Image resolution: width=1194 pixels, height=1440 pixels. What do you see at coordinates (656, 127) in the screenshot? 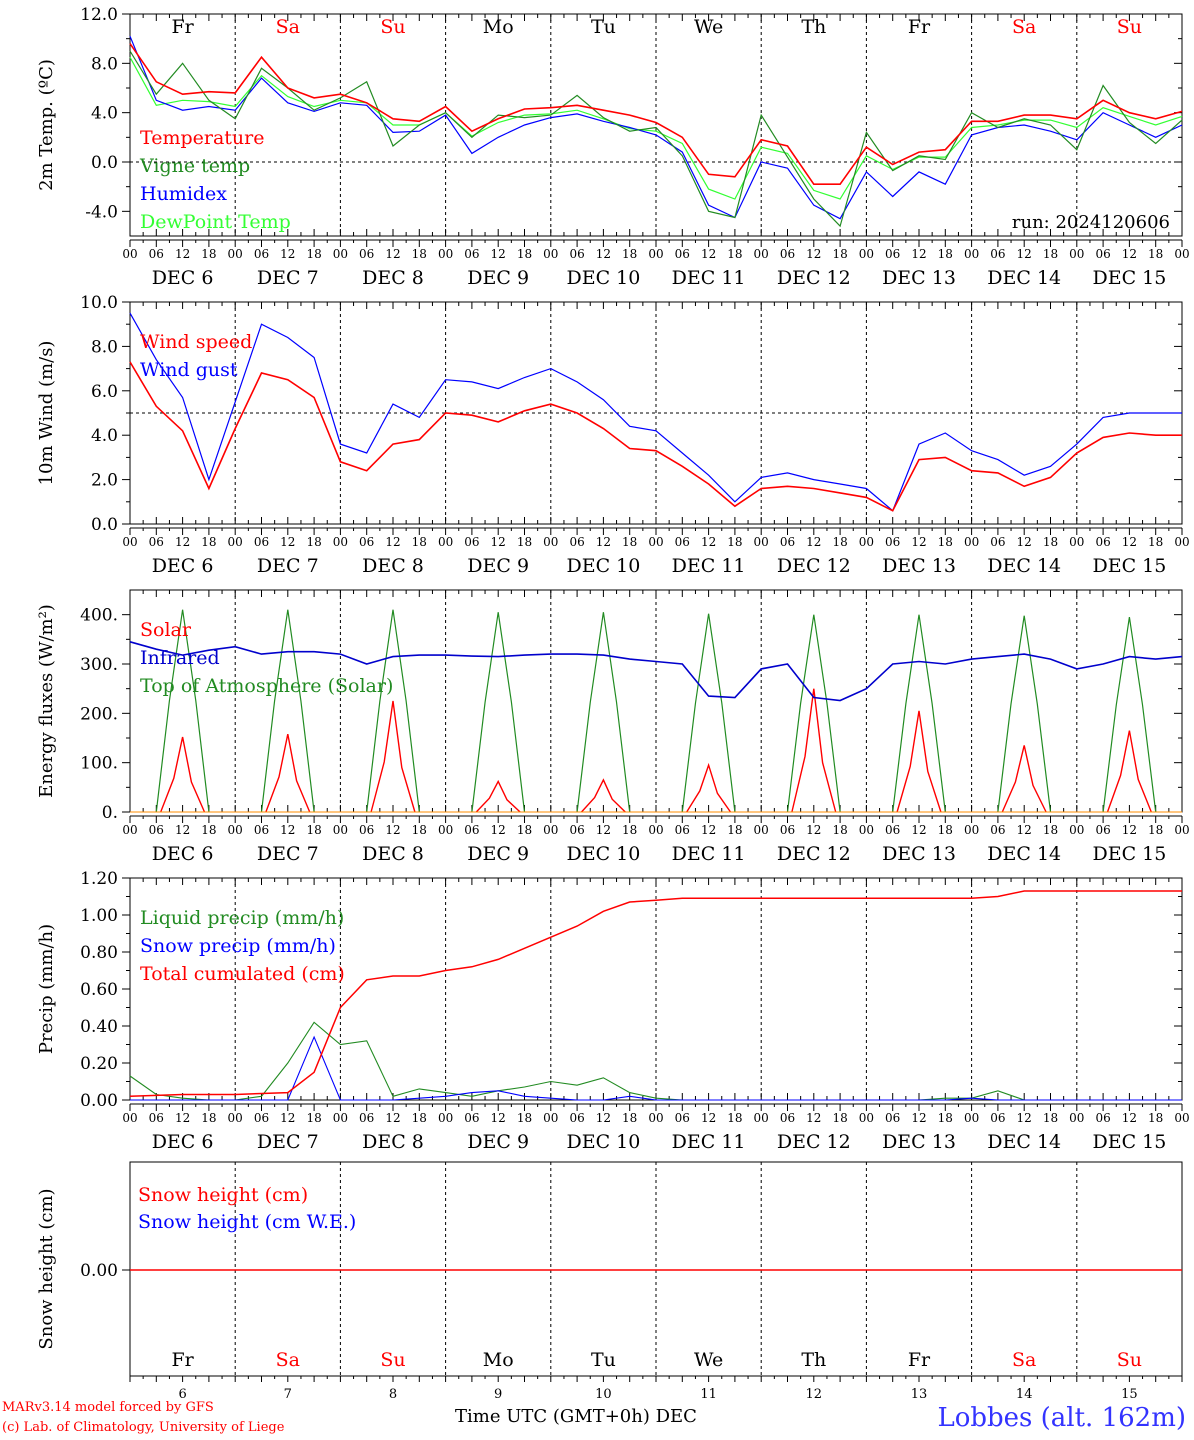
I see `series-humidex` at bounding box center [656, 127].